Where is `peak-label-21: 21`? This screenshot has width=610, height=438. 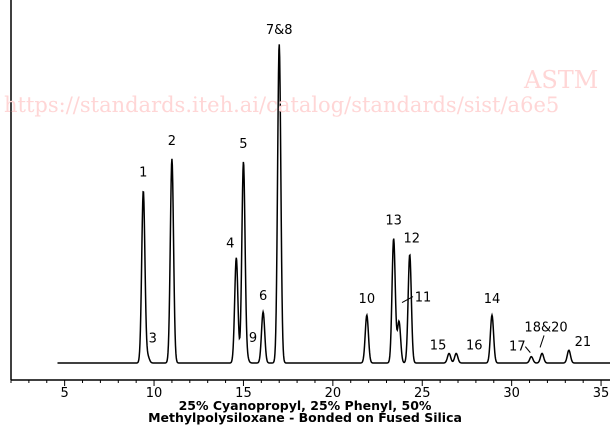
peak-label-21: 21 is located at coordinates (583, 342).